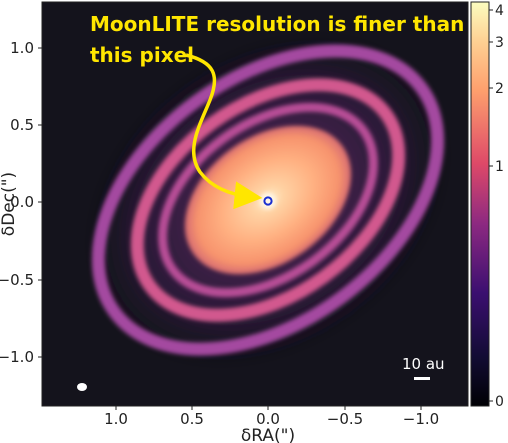 The image size is (508, 443). I want to click on colorbar: 4 3 2 1 0, so click(487, 205).